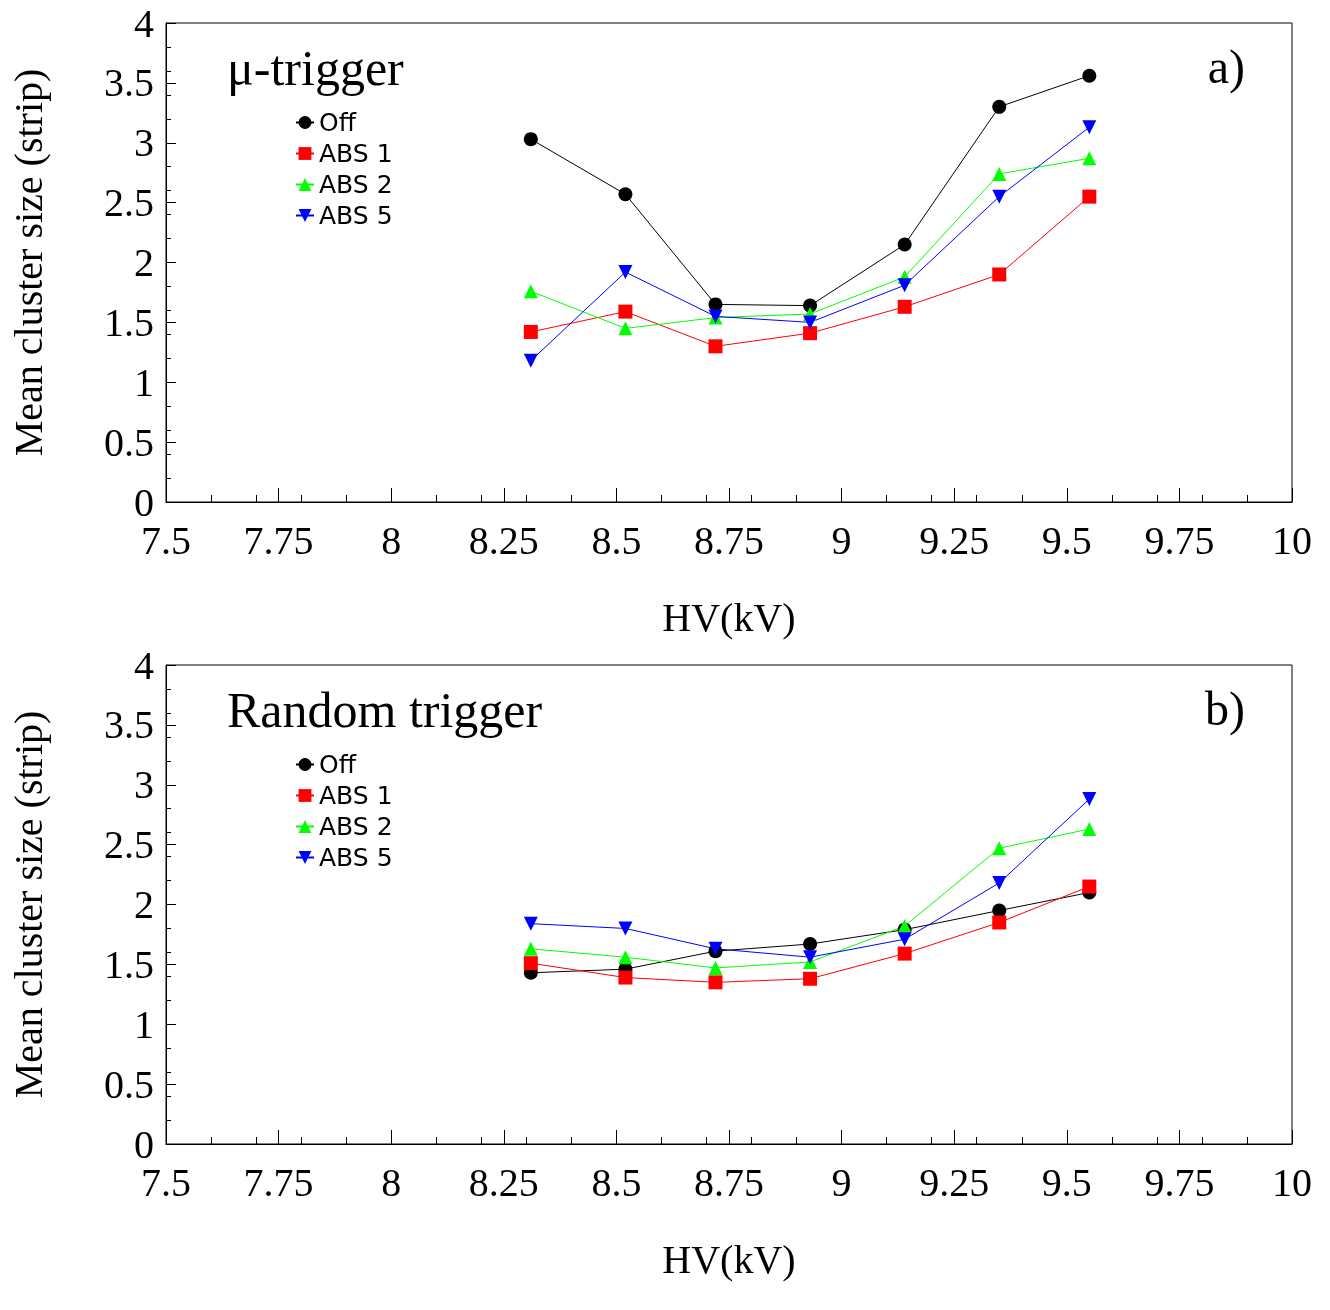  I want to click on annotation: b), so click(1225, 708).